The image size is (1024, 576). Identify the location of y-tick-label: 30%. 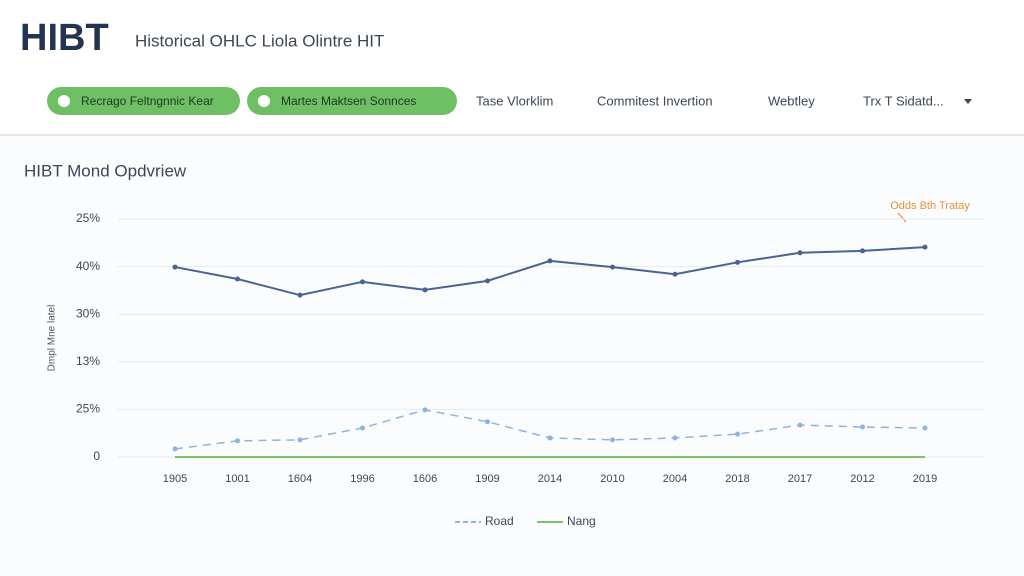
(88, 313).